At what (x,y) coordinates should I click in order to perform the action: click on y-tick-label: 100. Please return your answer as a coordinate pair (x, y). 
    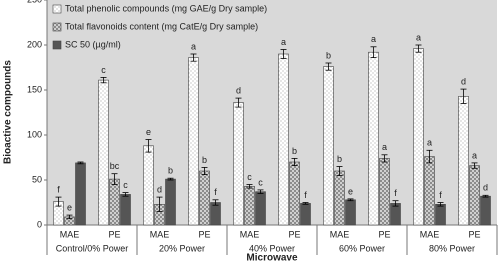
    Looking at the image, I should click on (34, 134).